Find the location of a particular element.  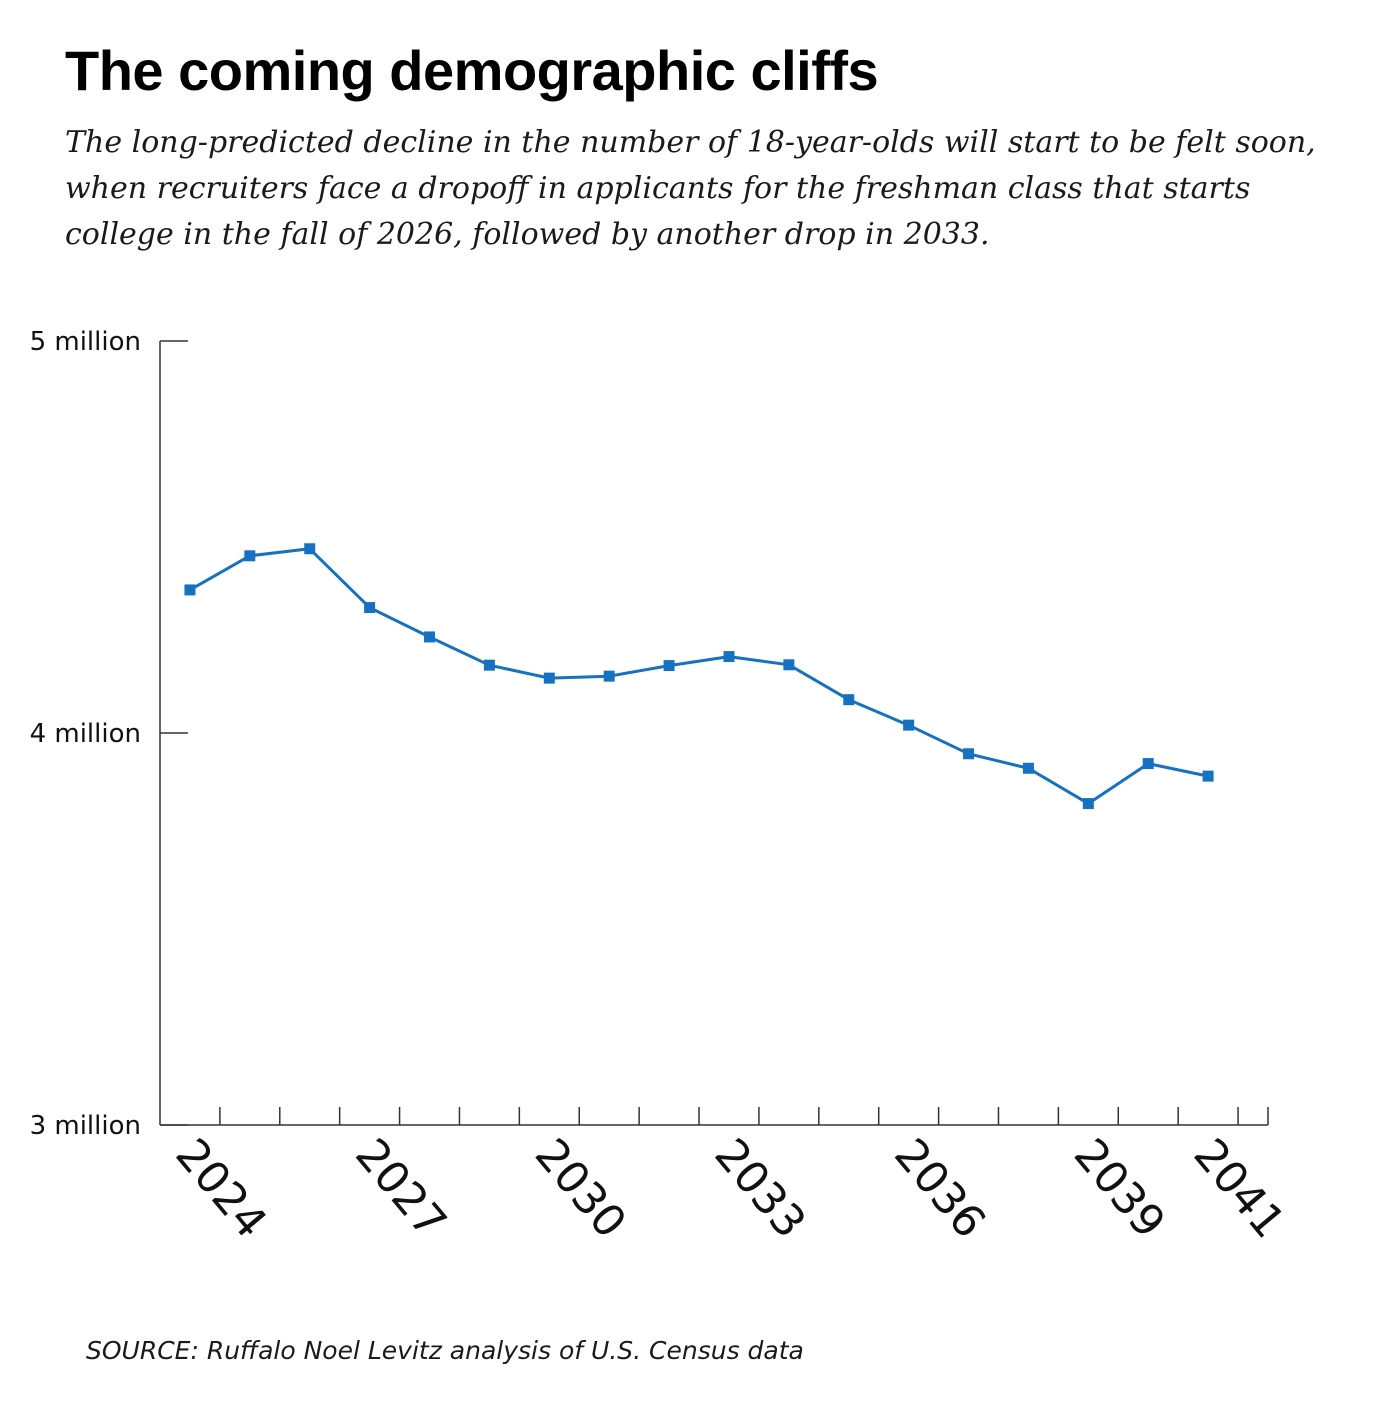

y-axis-ticks: 3 million 4 million 5 million is located at coordinates (109, 734).